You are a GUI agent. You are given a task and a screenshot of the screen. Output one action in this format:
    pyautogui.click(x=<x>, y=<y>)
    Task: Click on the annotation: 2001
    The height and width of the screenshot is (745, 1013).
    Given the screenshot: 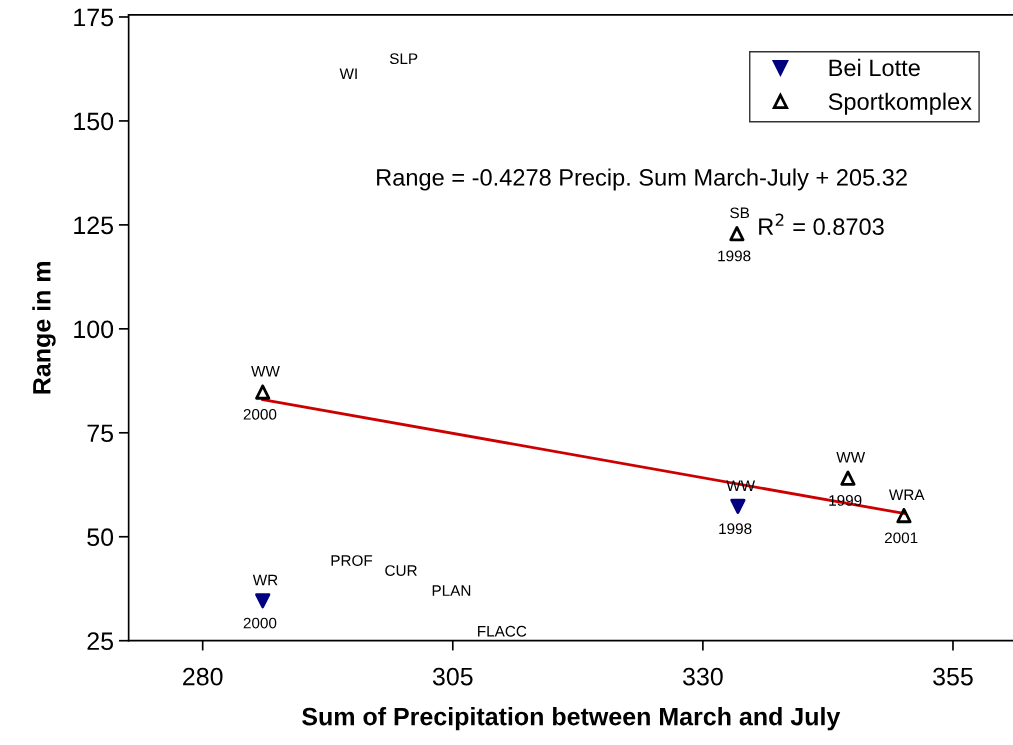 What is the action you would take?
    pyautogui.click(x=901, y=538)
    